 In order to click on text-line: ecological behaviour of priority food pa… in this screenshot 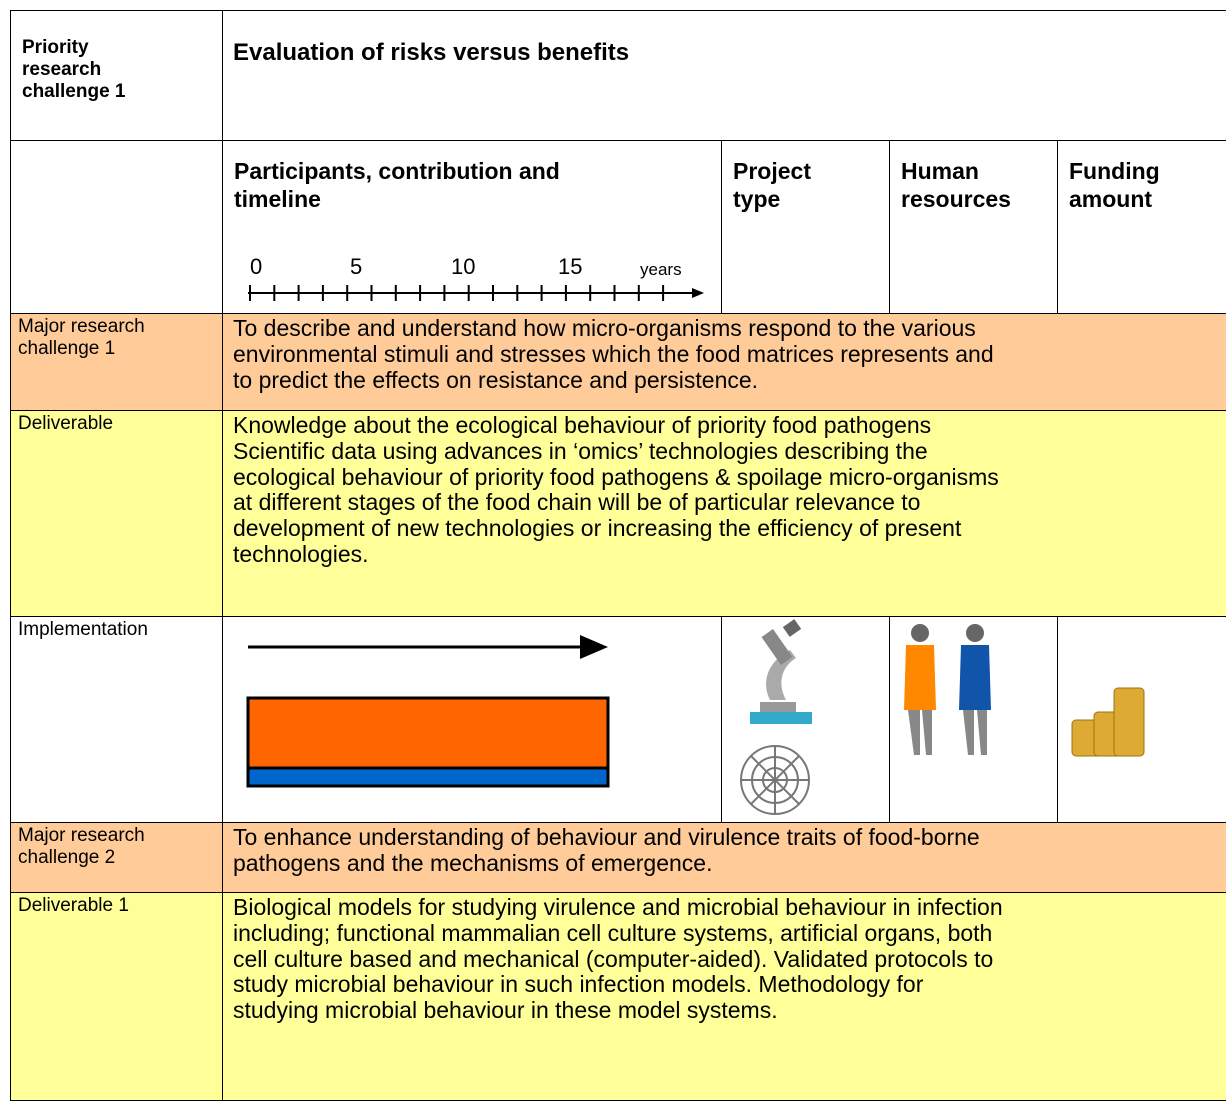, I will do `click(616, 476)`.